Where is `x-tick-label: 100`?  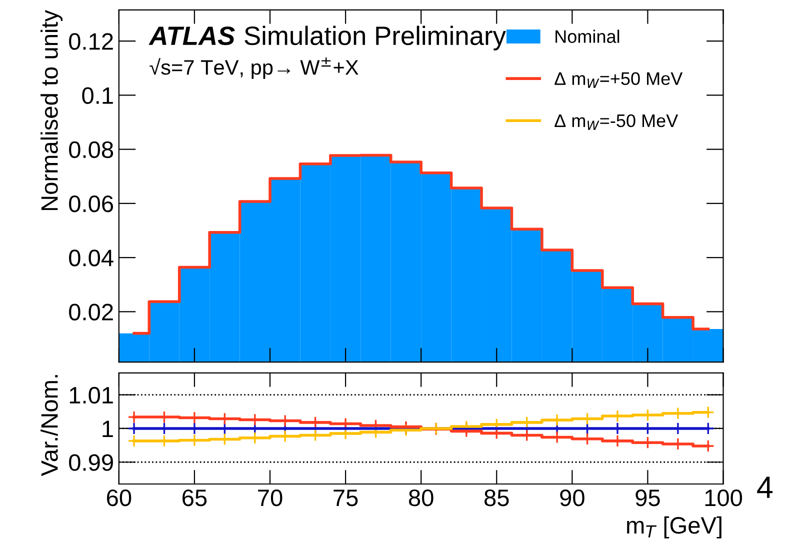 x-tick-label: 100 is located at coordinates (723, 497).